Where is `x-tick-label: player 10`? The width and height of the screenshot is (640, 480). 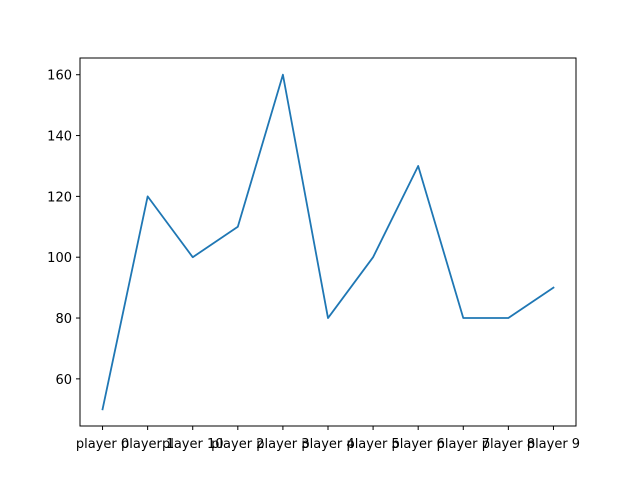
x-tick-label: player 10 is located at coordinates (193, 444).